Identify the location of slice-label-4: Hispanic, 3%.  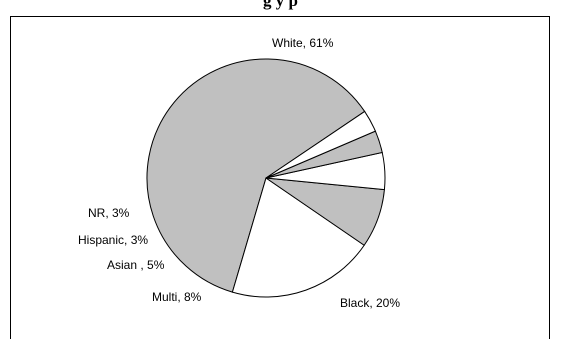
(113, 240).